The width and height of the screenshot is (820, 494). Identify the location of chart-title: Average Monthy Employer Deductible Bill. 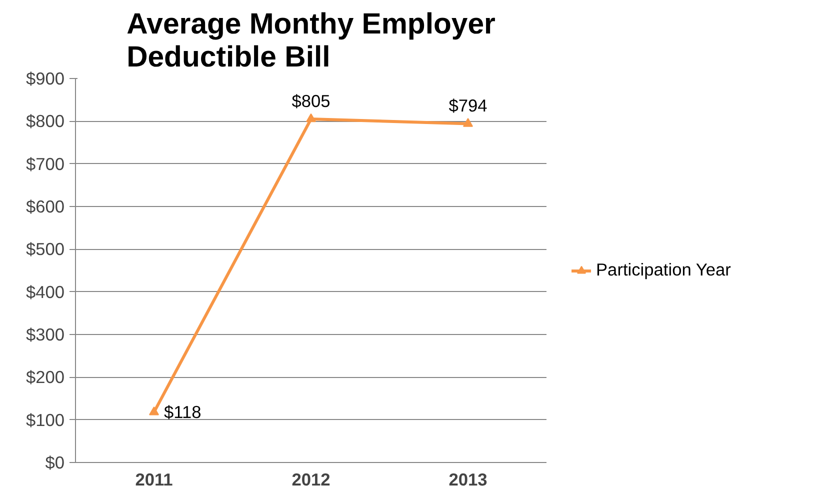
(311, 41).